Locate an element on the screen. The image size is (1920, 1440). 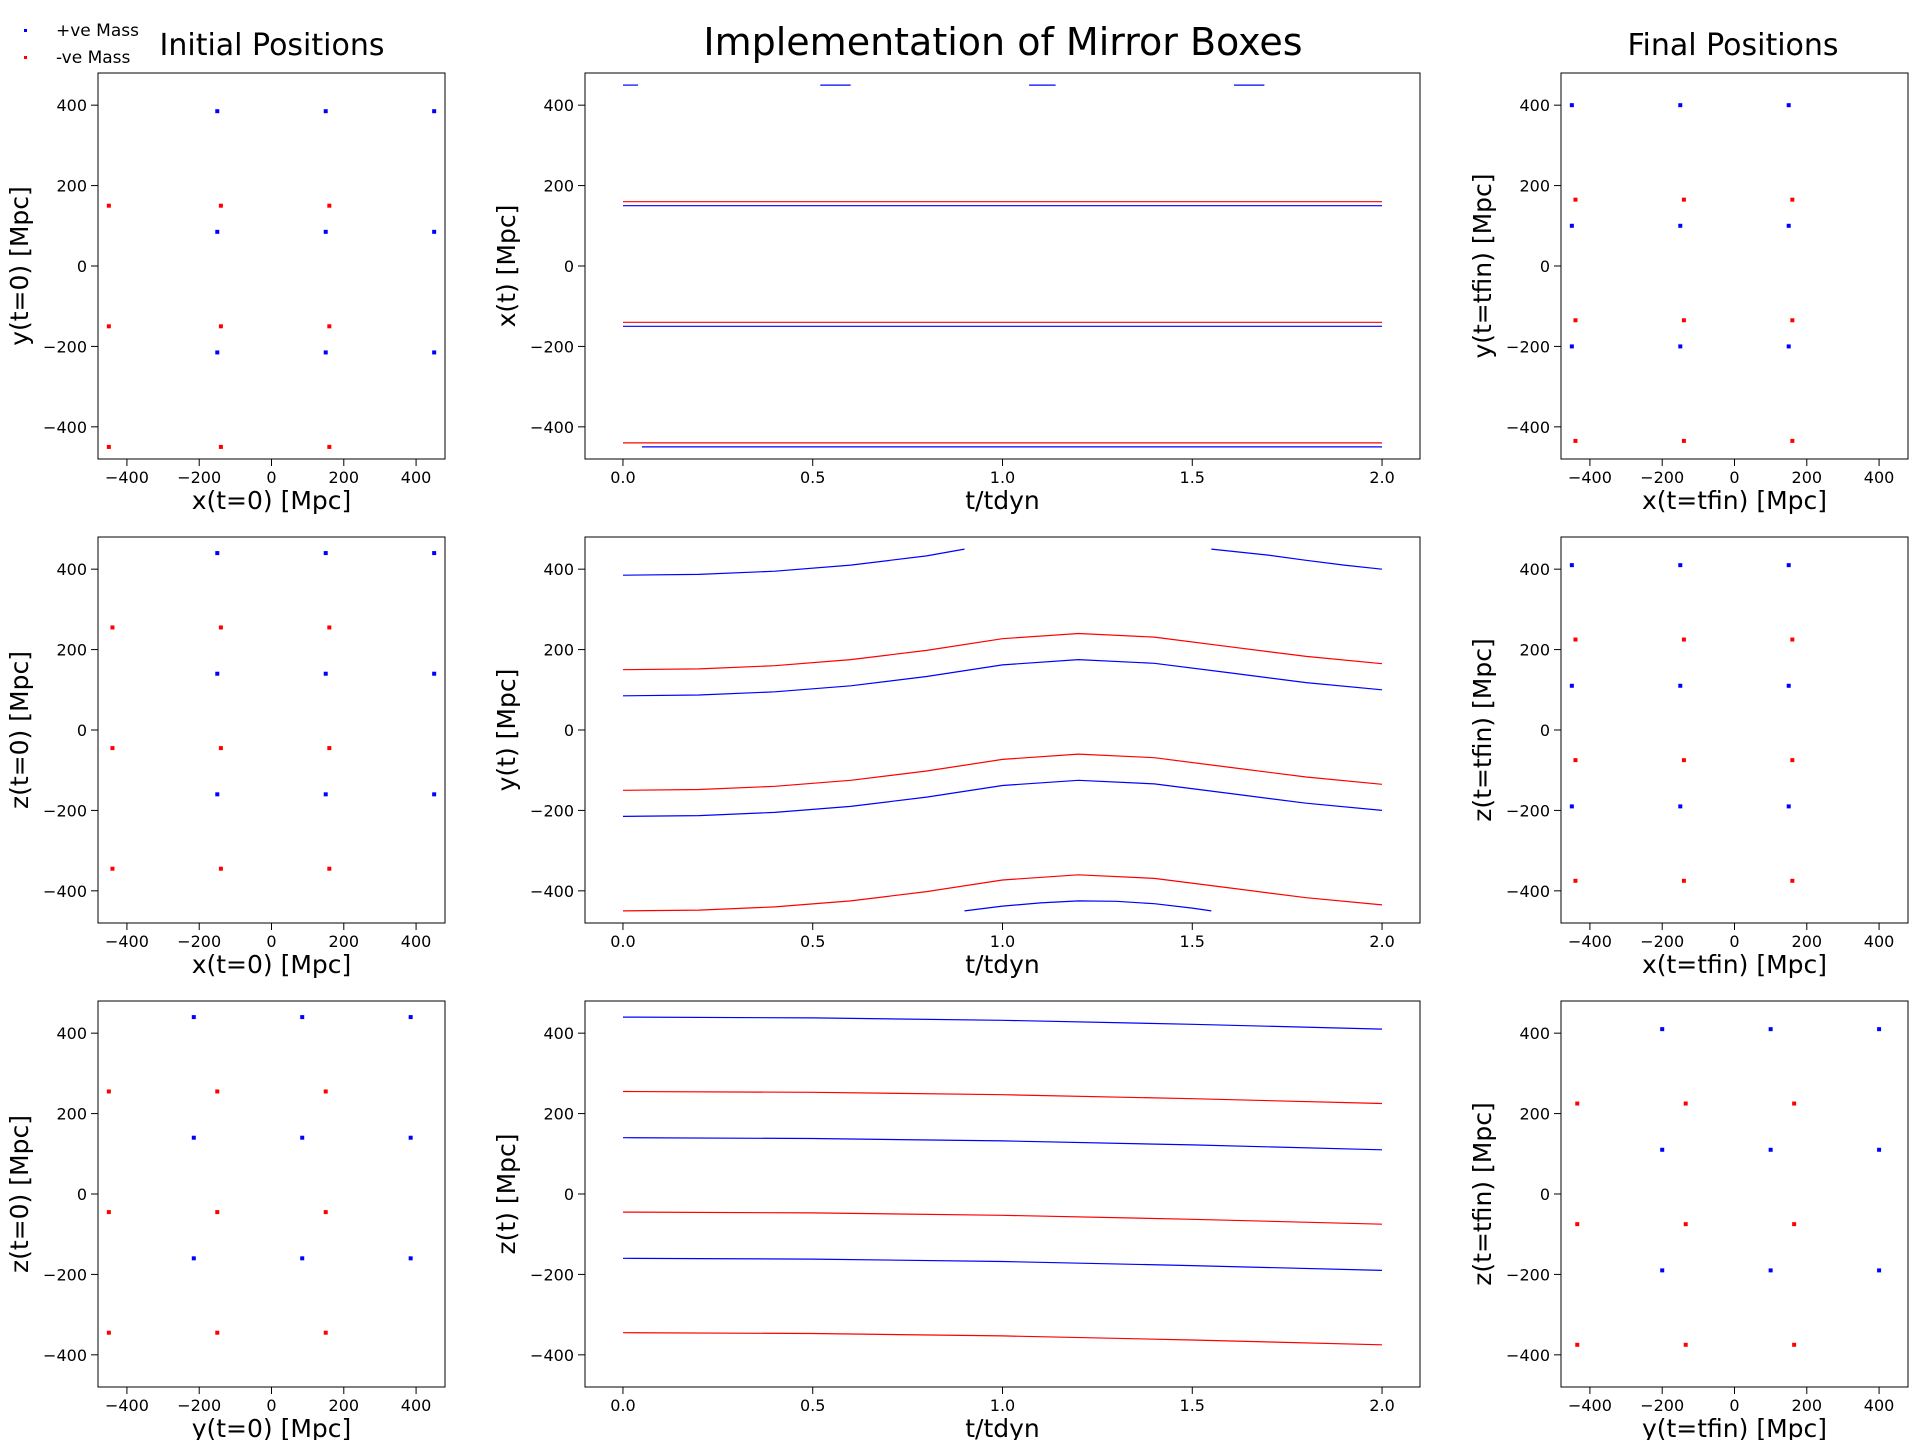
legend-label-negative: -ve Mass is located at coordinates (93, 58).